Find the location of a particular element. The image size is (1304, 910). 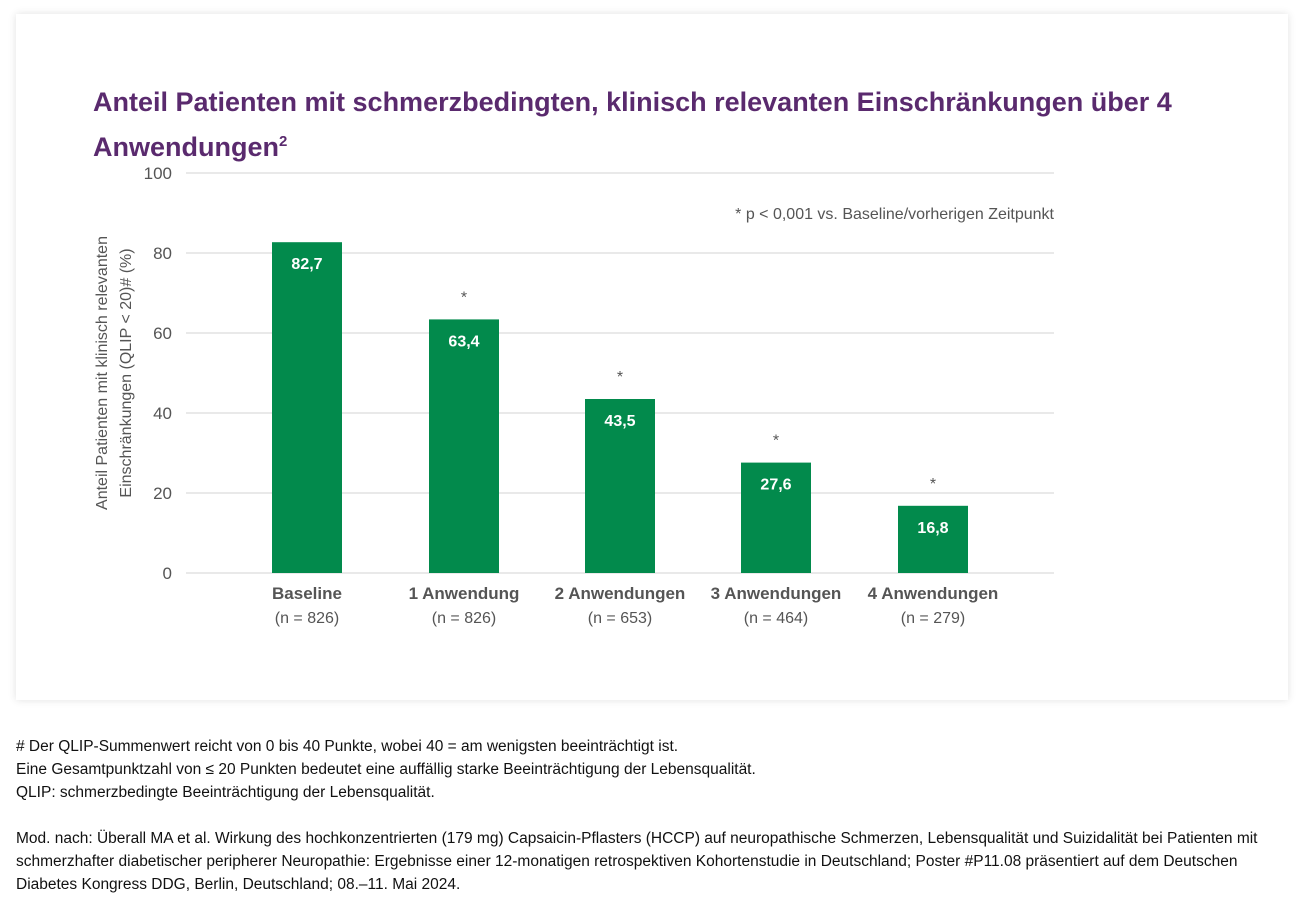

x-tick-label: 4 Anwendungen is located at coordinates (933, 593).